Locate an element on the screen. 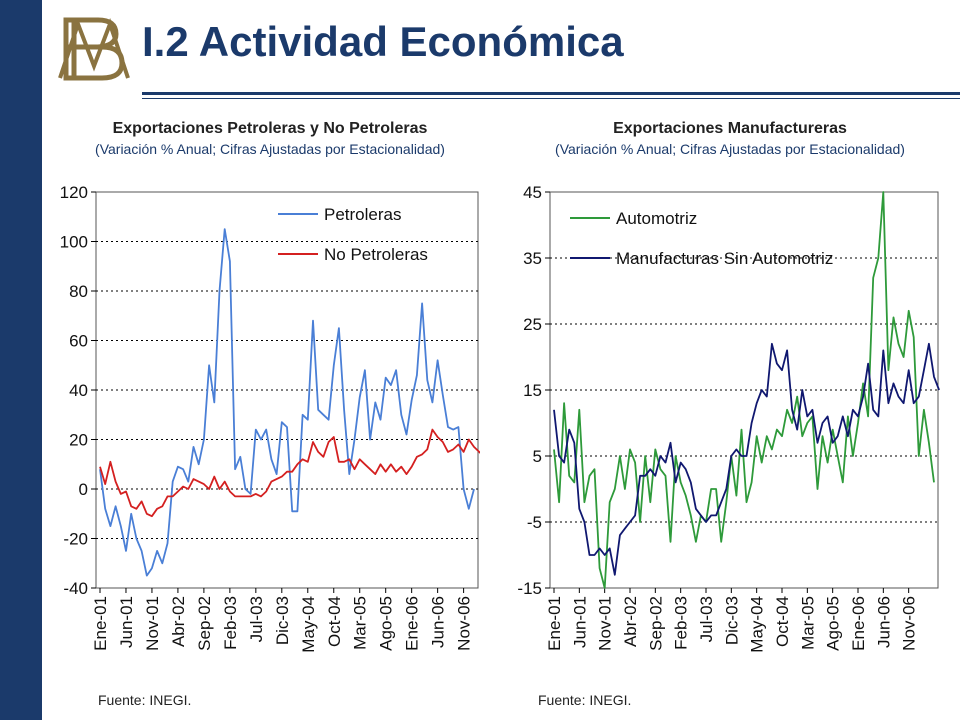 This screenshot has width=960, height=720. y-tick-label: 100 is located at coordinates (74, 242).